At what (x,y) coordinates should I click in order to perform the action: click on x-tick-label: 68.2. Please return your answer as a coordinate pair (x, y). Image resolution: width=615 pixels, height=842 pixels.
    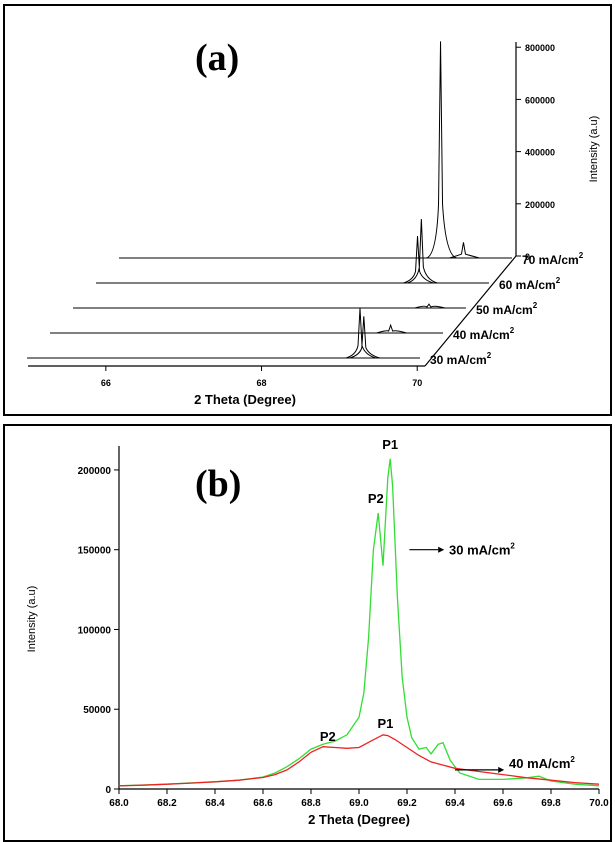
    Looking at the image, I should click on (167, 803).